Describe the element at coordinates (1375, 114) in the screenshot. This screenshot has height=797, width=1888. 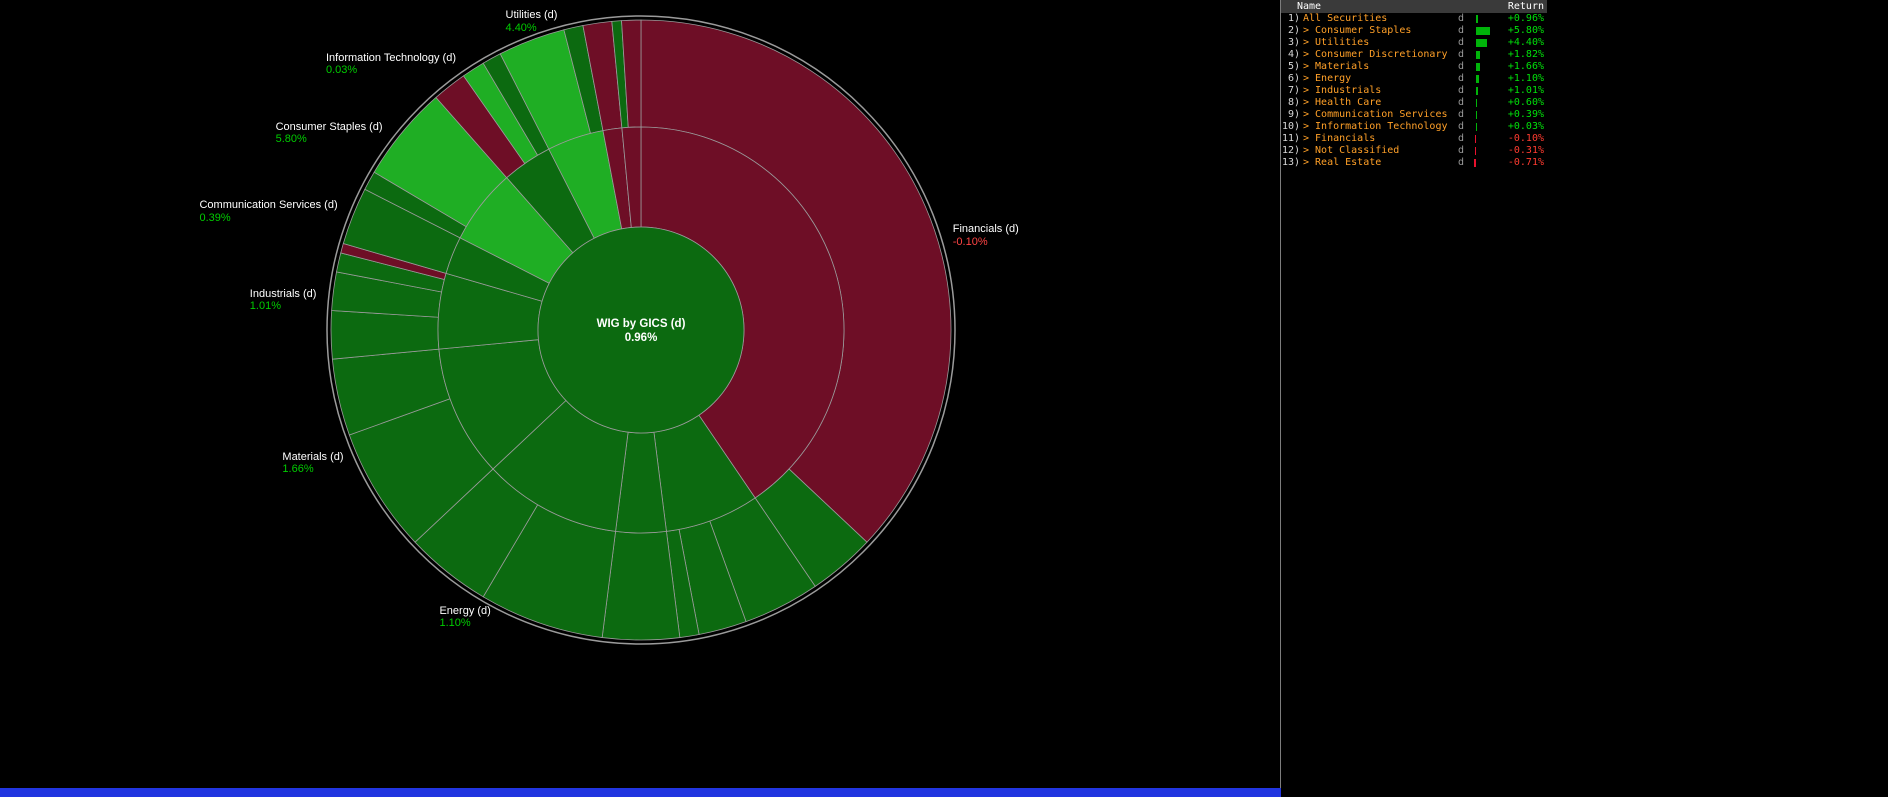
I see `row-name: > Communication Services` at that location.